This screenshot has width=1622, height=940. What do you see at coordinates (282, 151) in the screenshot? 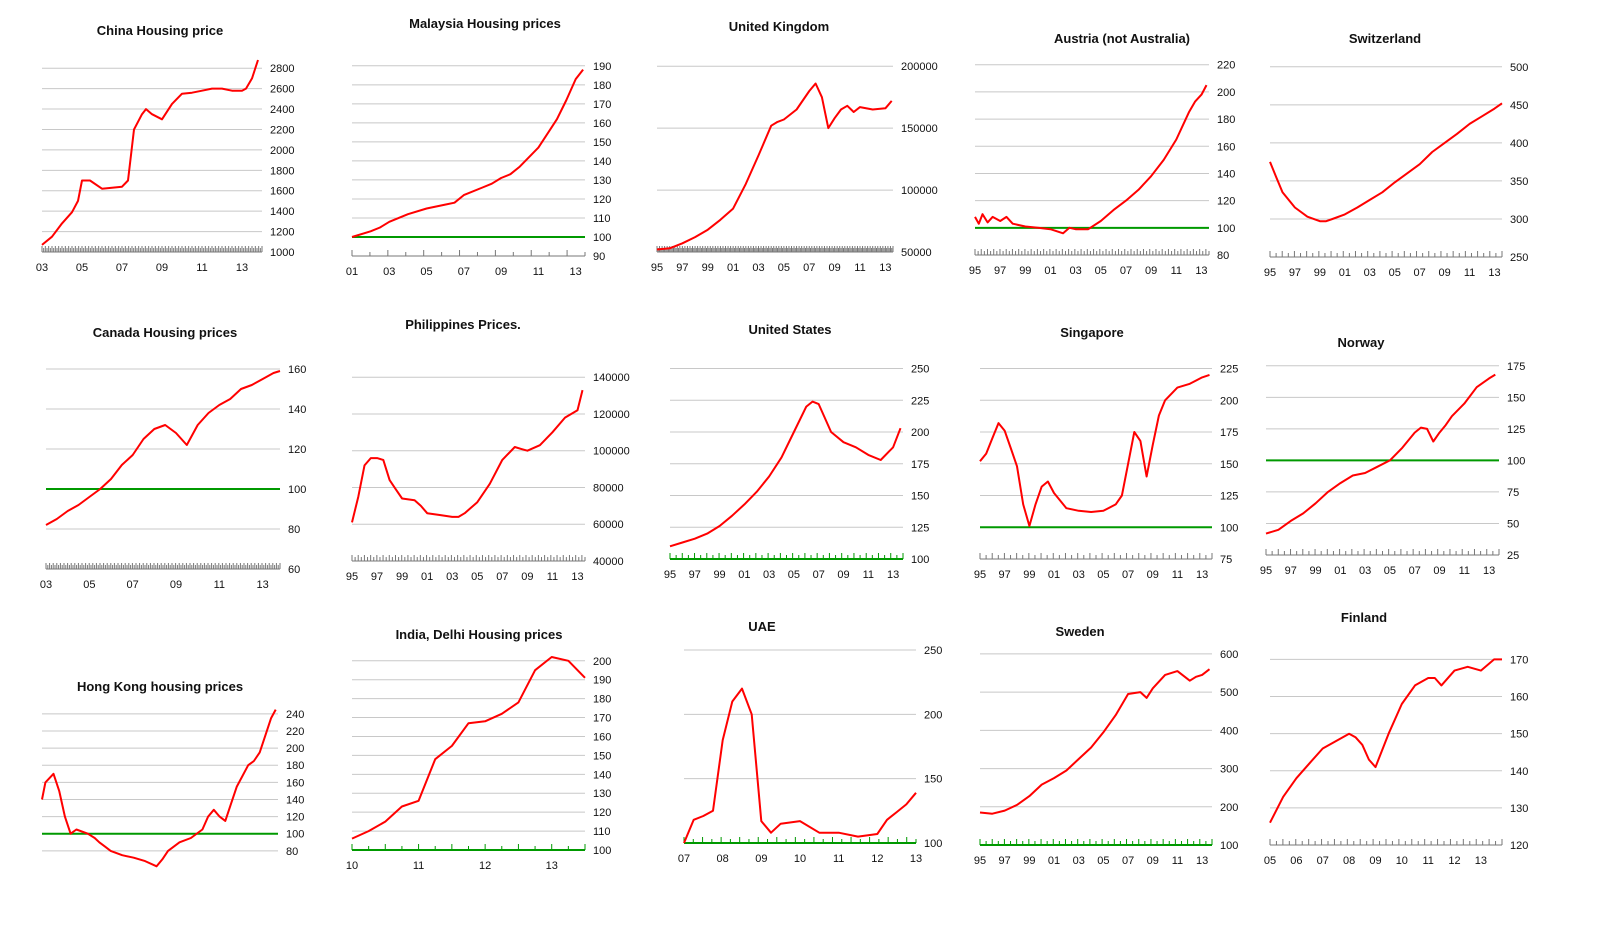
I see `y-tick-label: 2000` at bounding box center [282, 151].